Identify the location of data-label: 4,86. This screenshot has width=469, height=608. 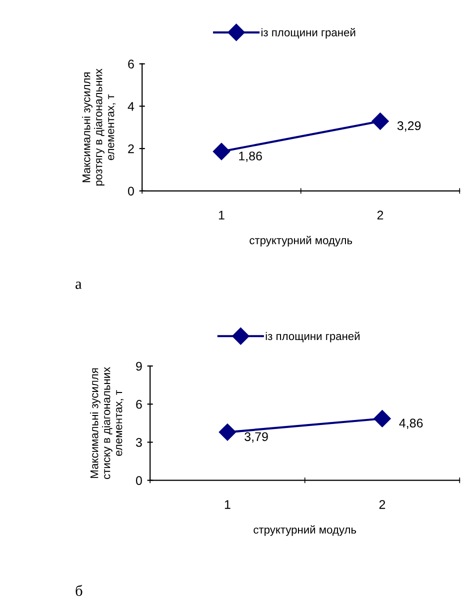
(411, 423).